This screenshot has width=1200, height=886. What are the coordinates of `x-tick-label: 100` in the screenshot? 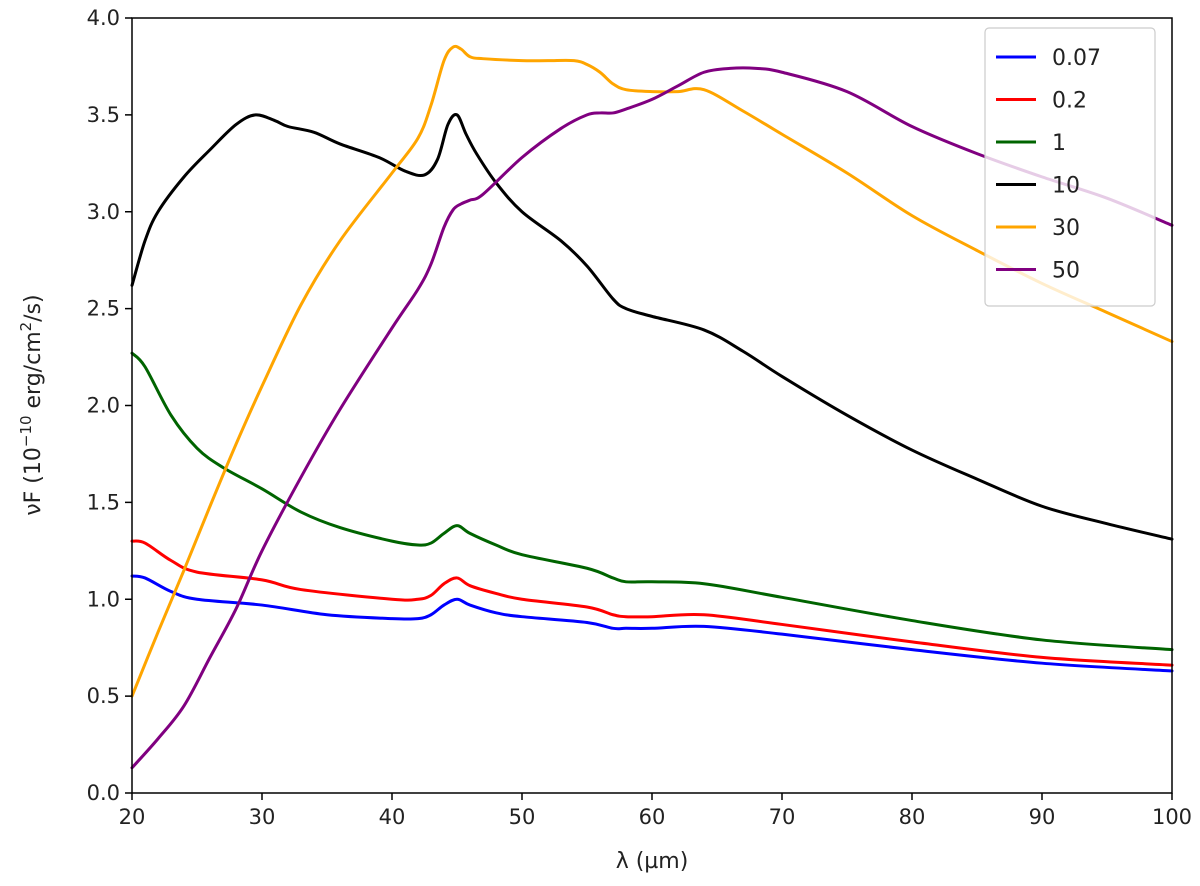 It's located at (1172, 817).